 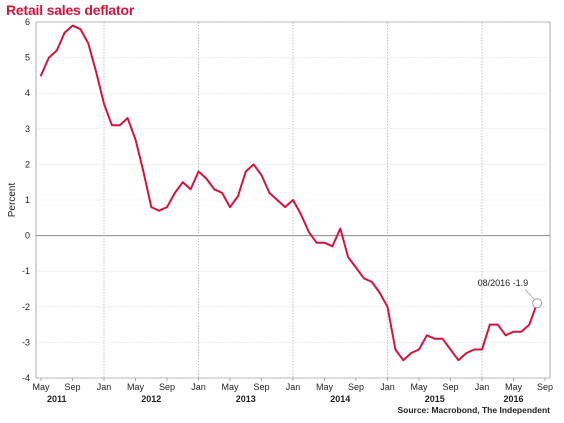 What do you see at coordinates (246, 399) in the screenshot?
I see `x-year-label: 2013` at bounding box center [246, 399].